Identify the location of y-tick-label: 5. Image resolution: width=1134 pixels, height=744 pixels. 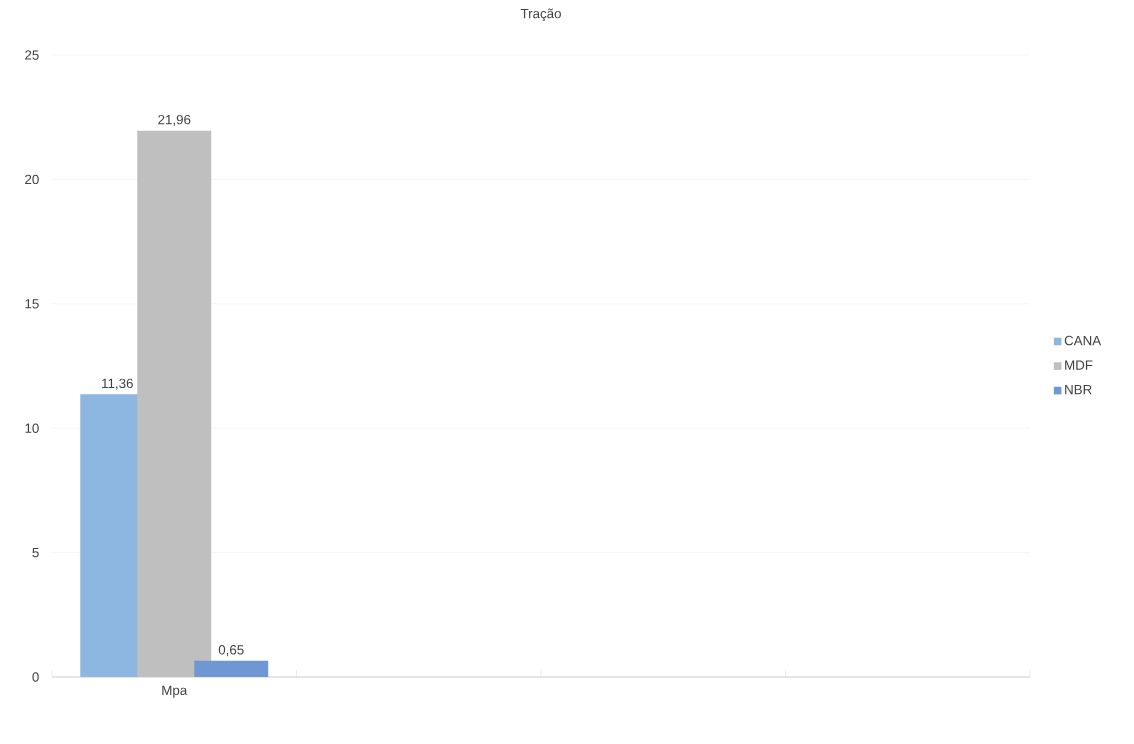
(35, 552).